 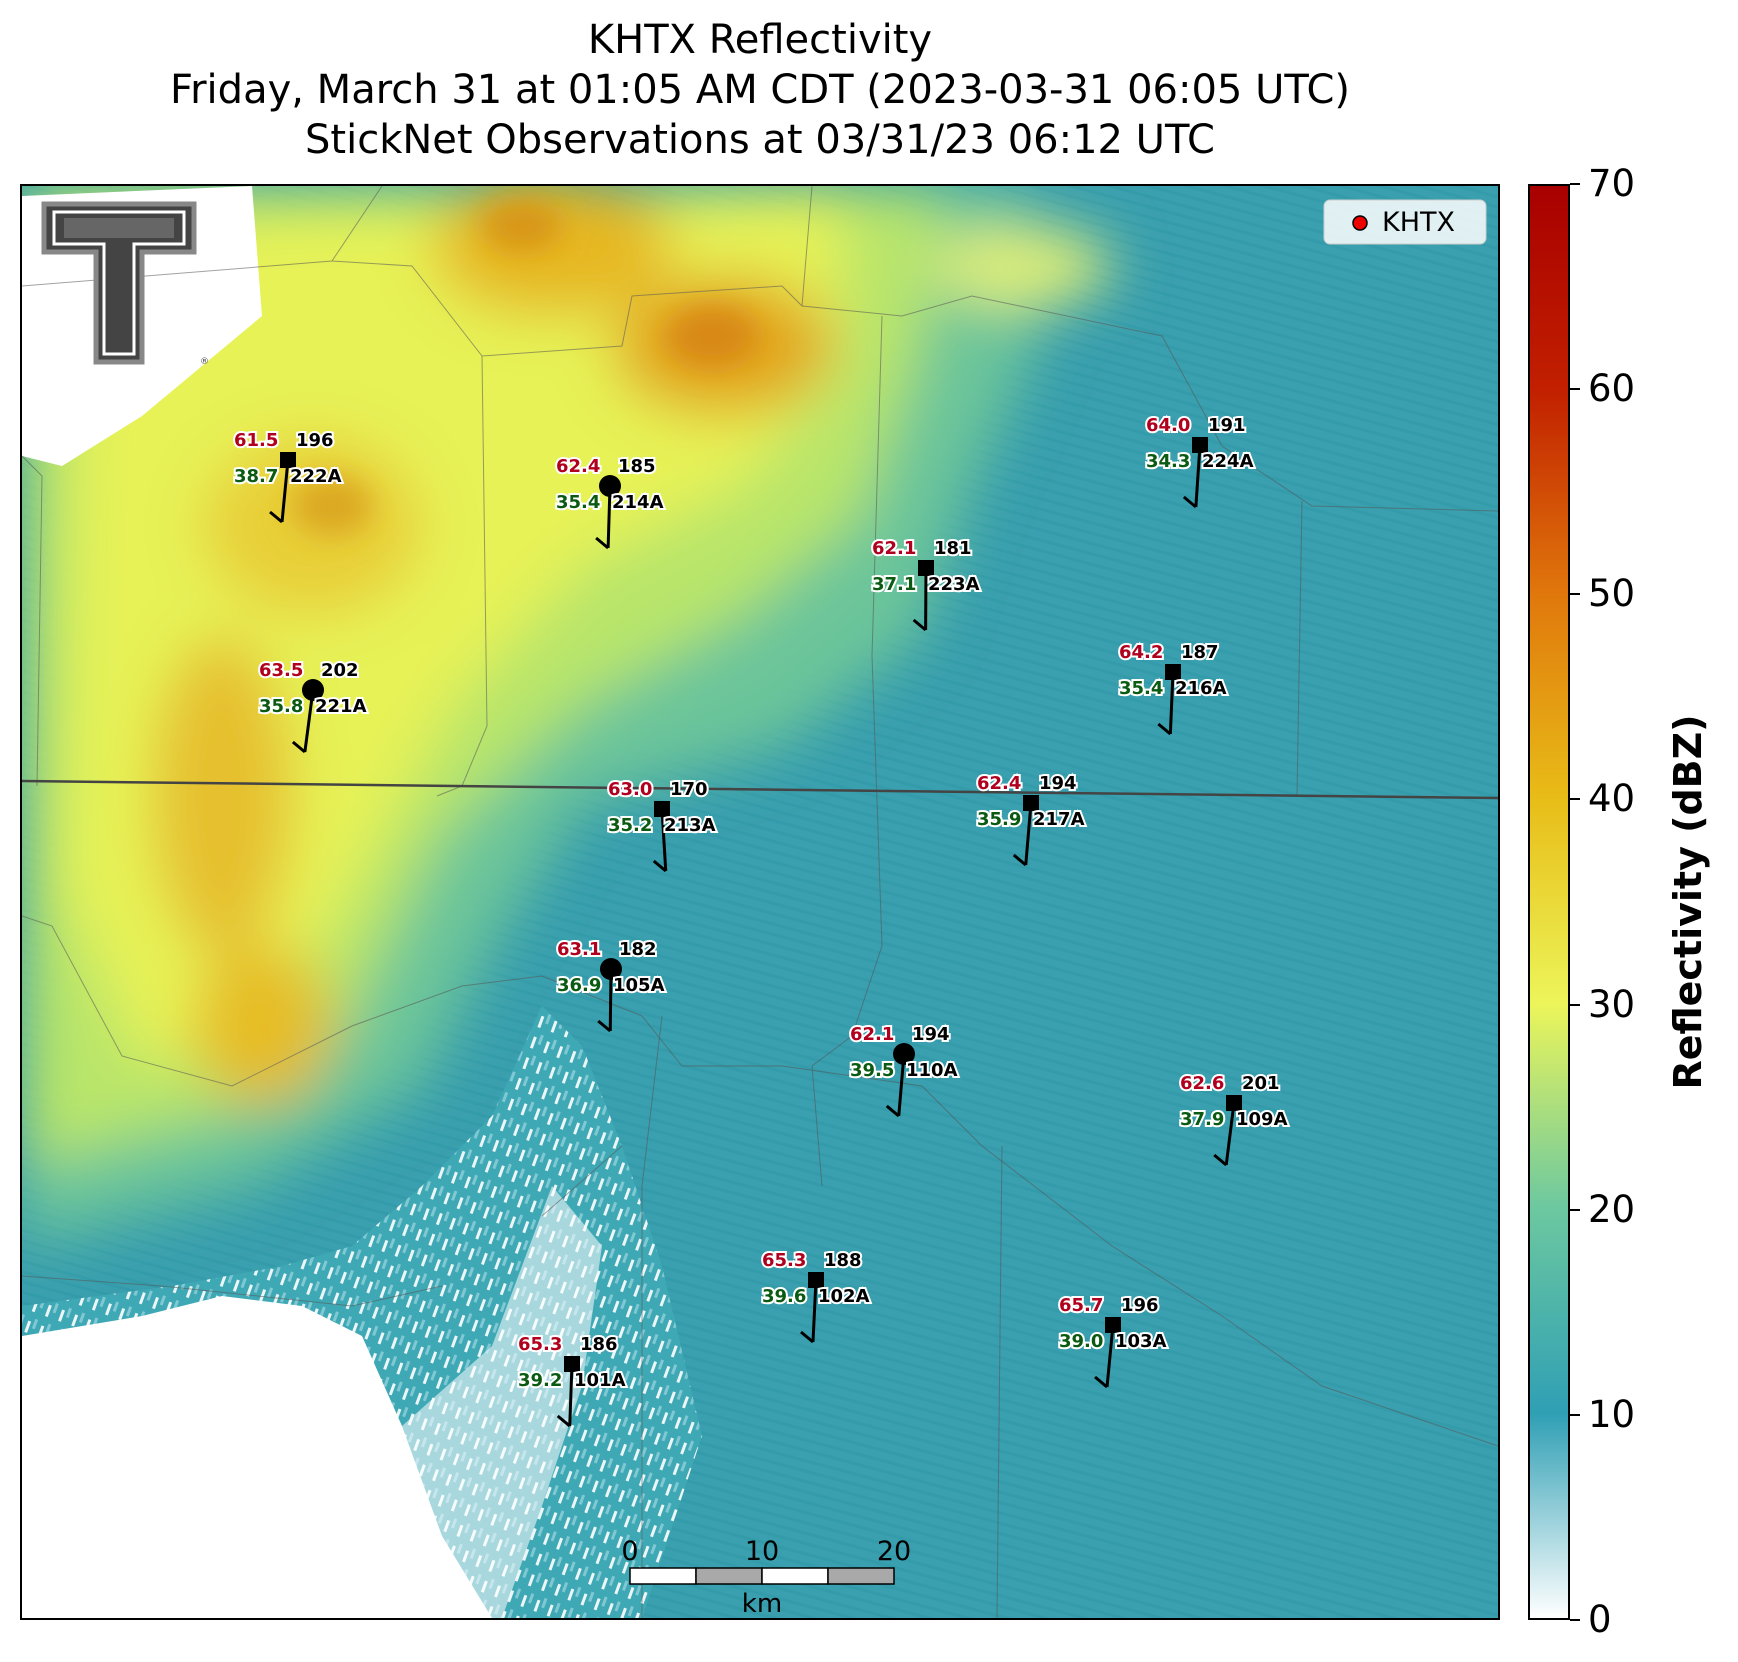 I want to click on station-temperature: 63.5, so click(x=281, y=670).